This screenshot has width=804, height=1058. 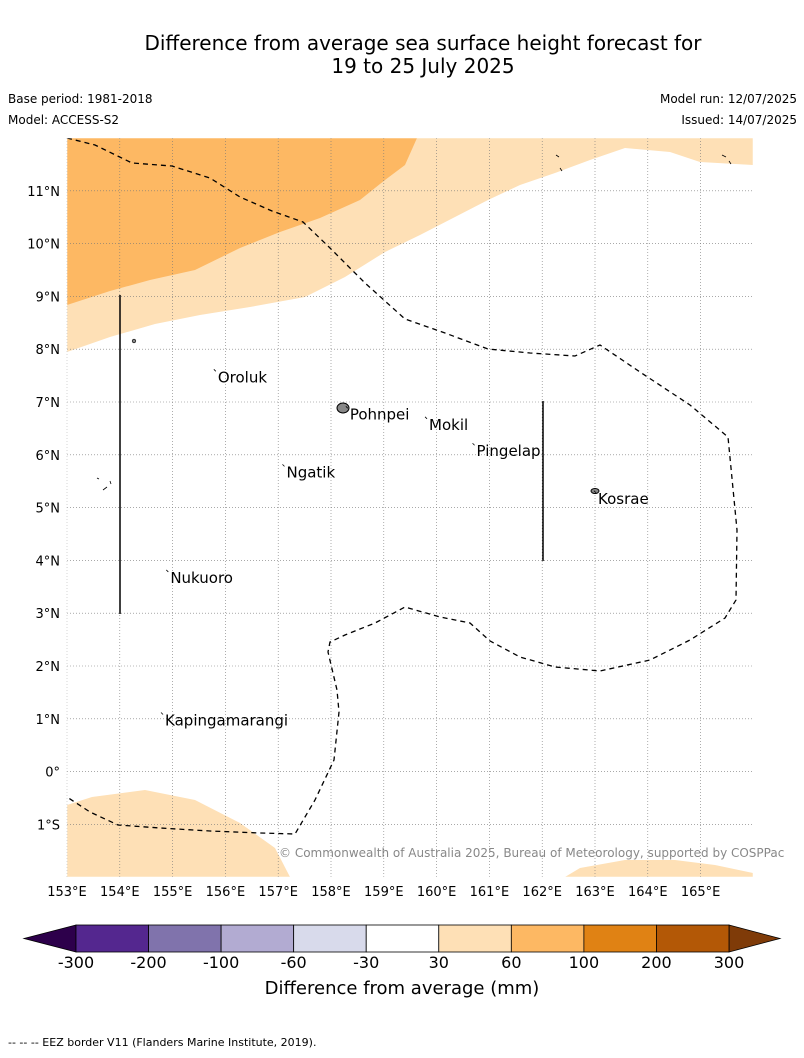 What do you see at coordinates (423, 66) in the screenshot?
I see `title-line-2: 19 to 25 July 2025` at bounding box center [423, 66].